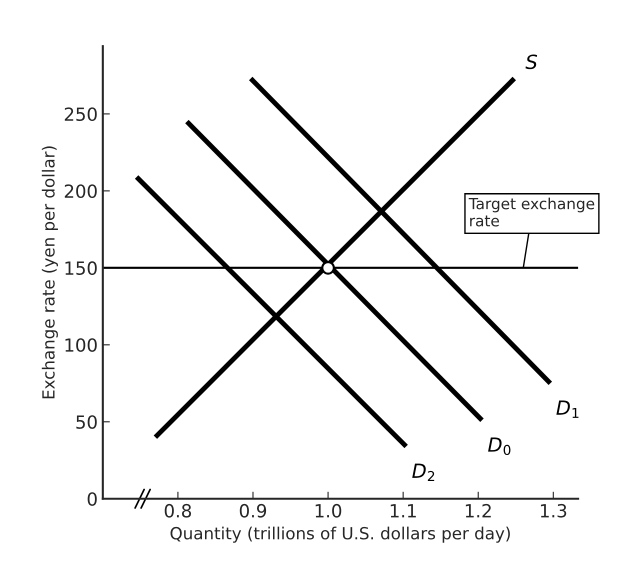 This screenshot has height=570, width=627. Describe the element at coordinates (423, 473) in the screenshot. I see `series-label: D$_{2}$` at that location.